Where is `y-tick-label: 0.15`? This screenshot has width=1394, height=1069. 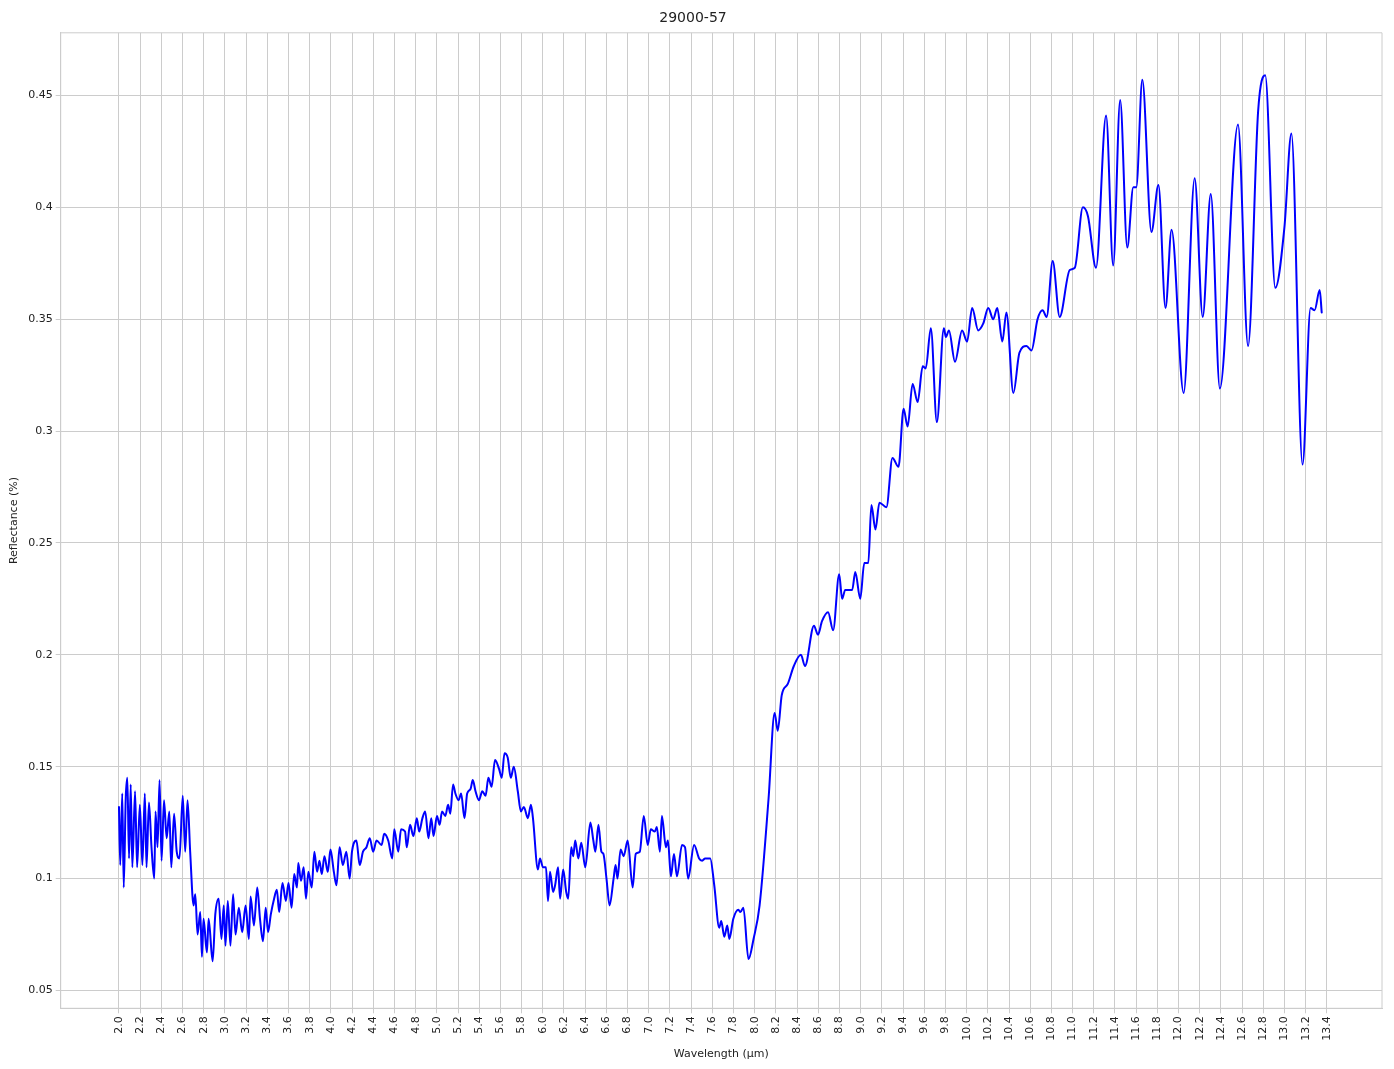
y-tick-label: 0.15 is located at coordinates (40, 766).